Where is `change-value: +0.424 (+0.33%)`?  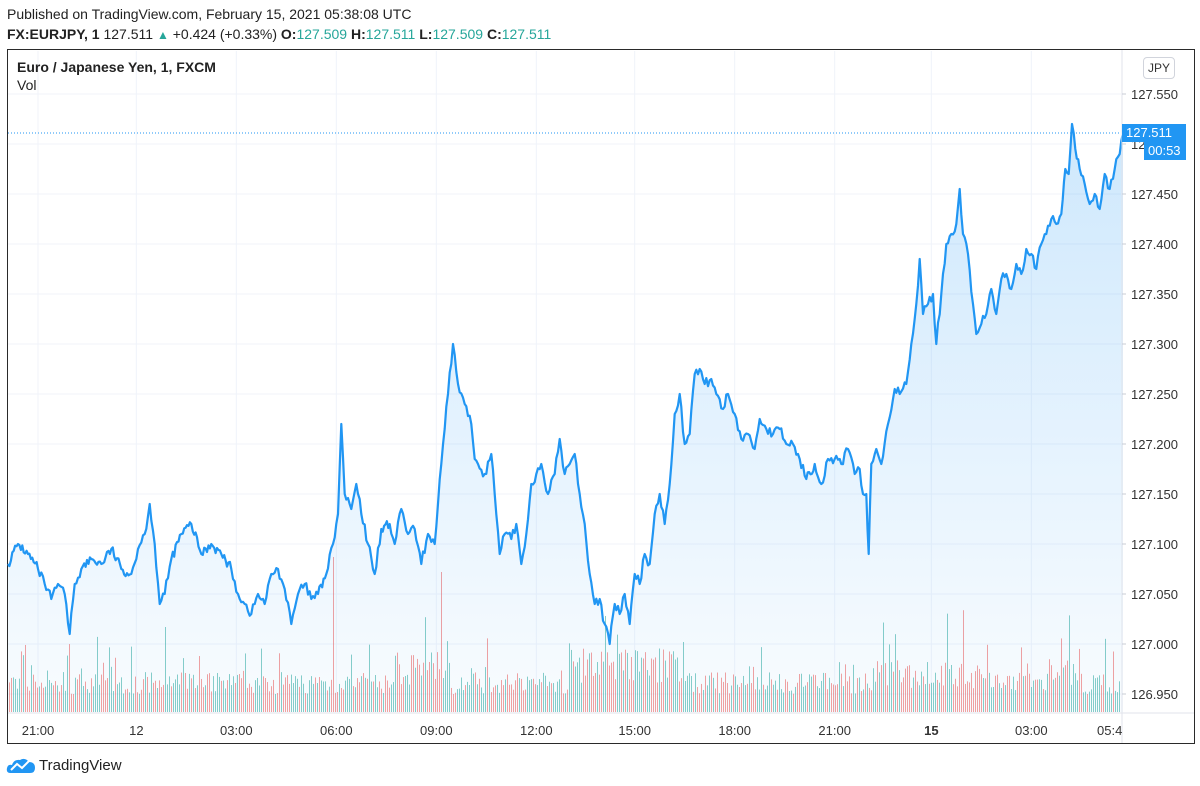 change-value: +0.424 (+0.33%) is located at coordinates (225, 34).